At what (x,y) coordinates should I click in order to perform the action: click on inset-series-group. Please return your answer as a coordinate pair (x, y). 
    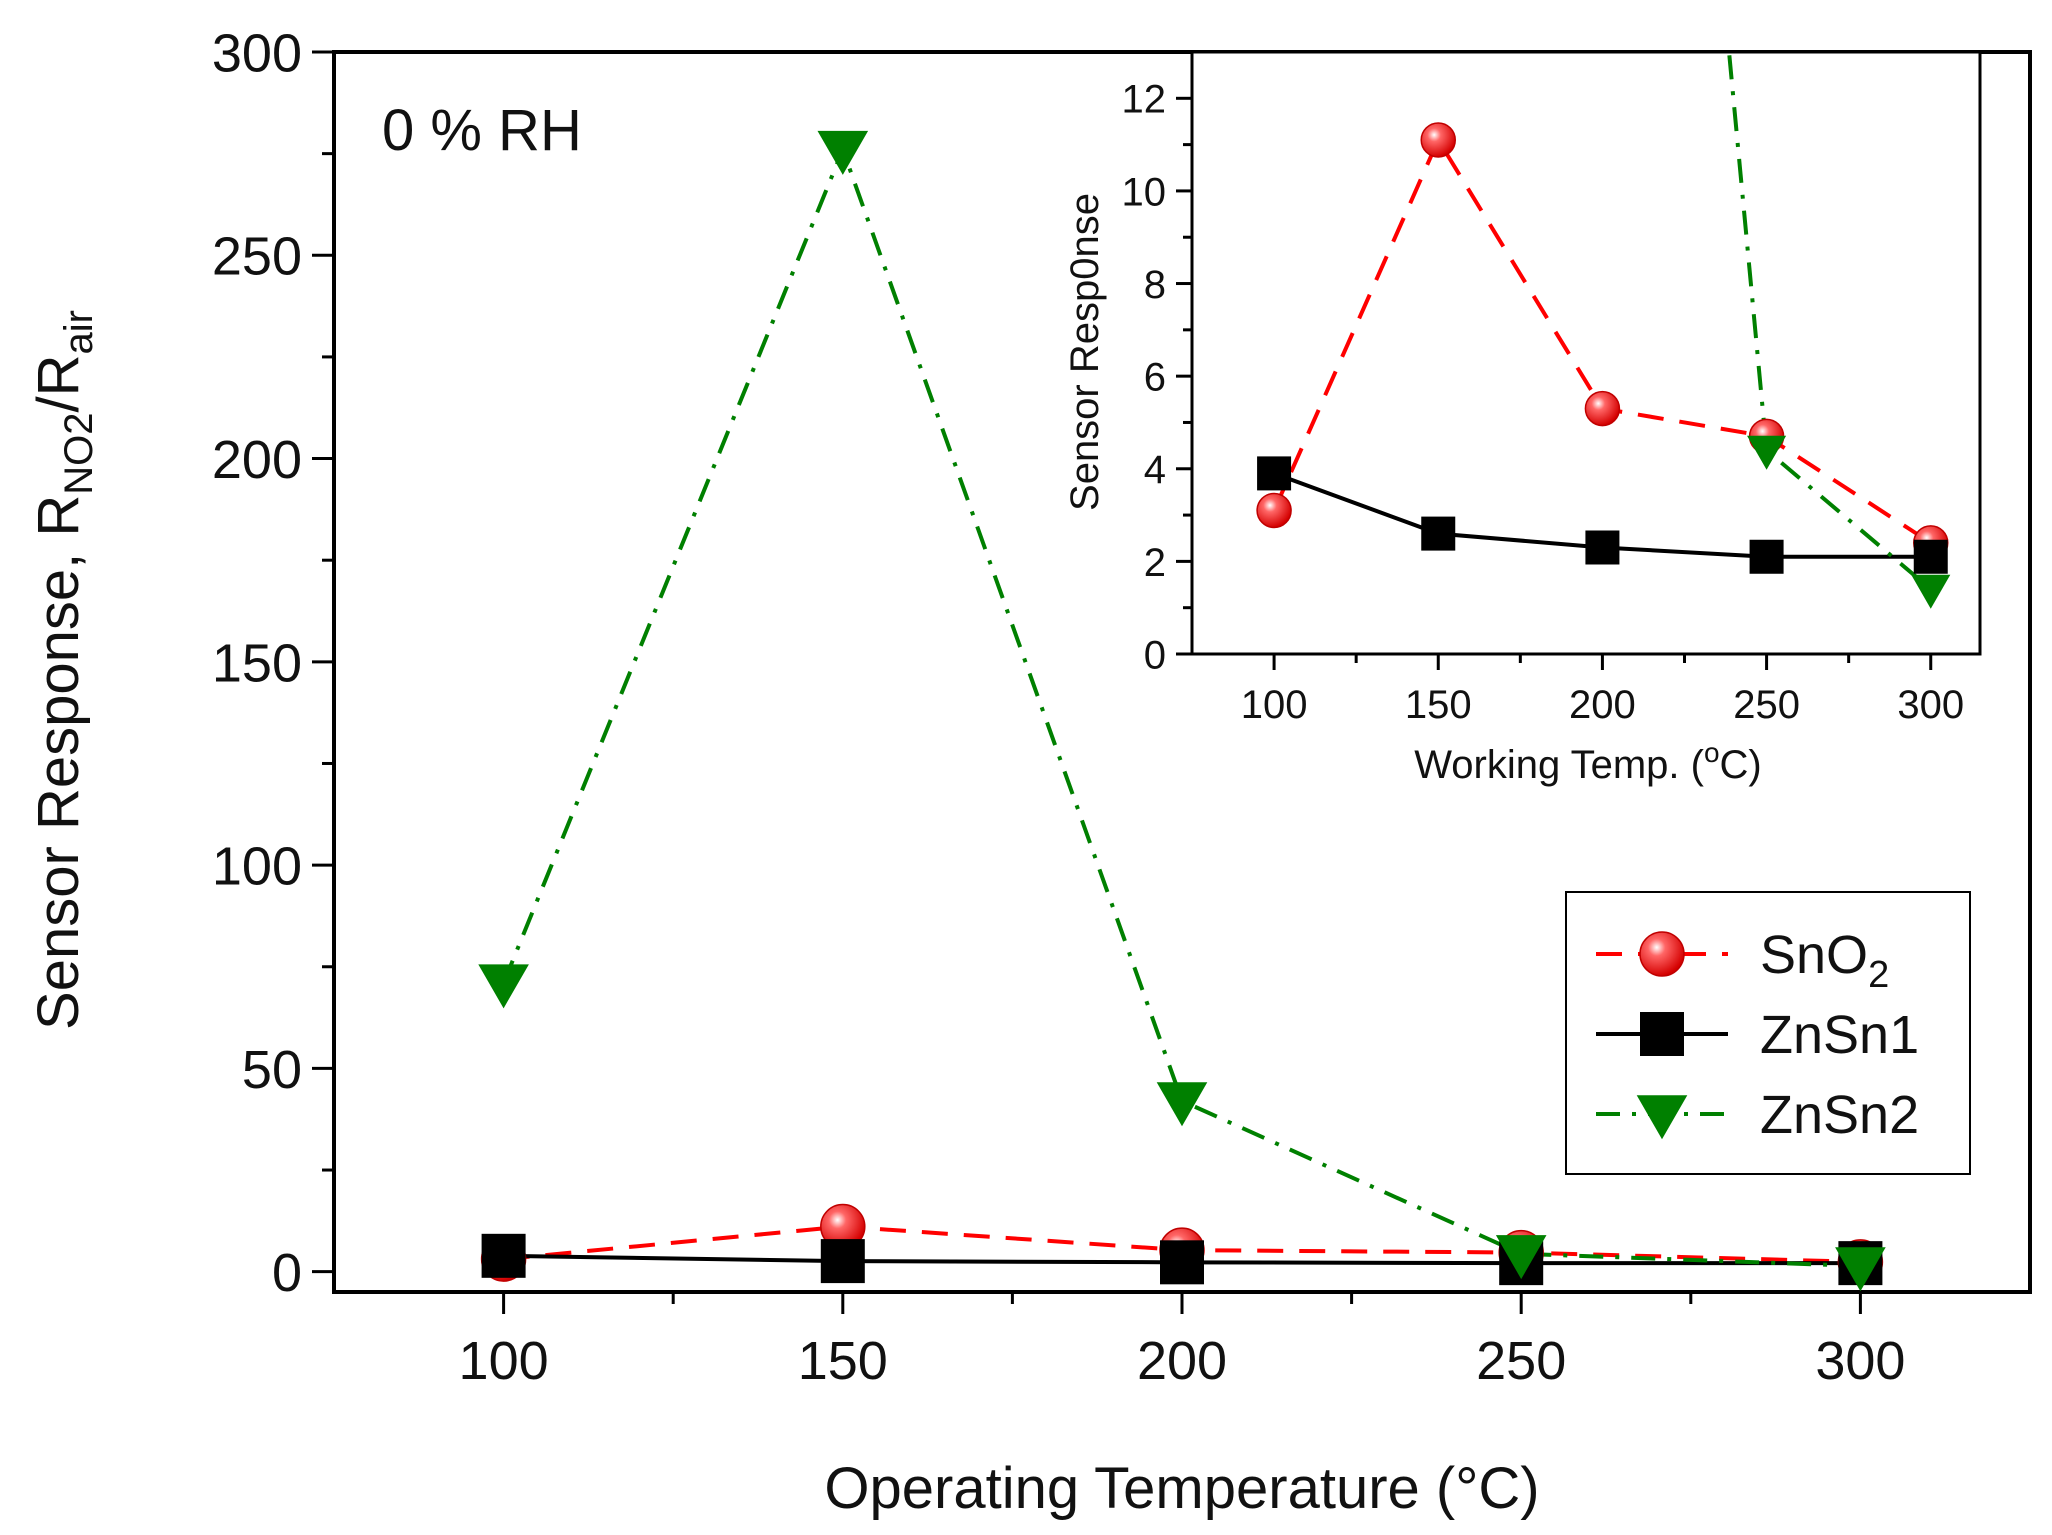
    Looking at the image, I should click on (1603, 330).